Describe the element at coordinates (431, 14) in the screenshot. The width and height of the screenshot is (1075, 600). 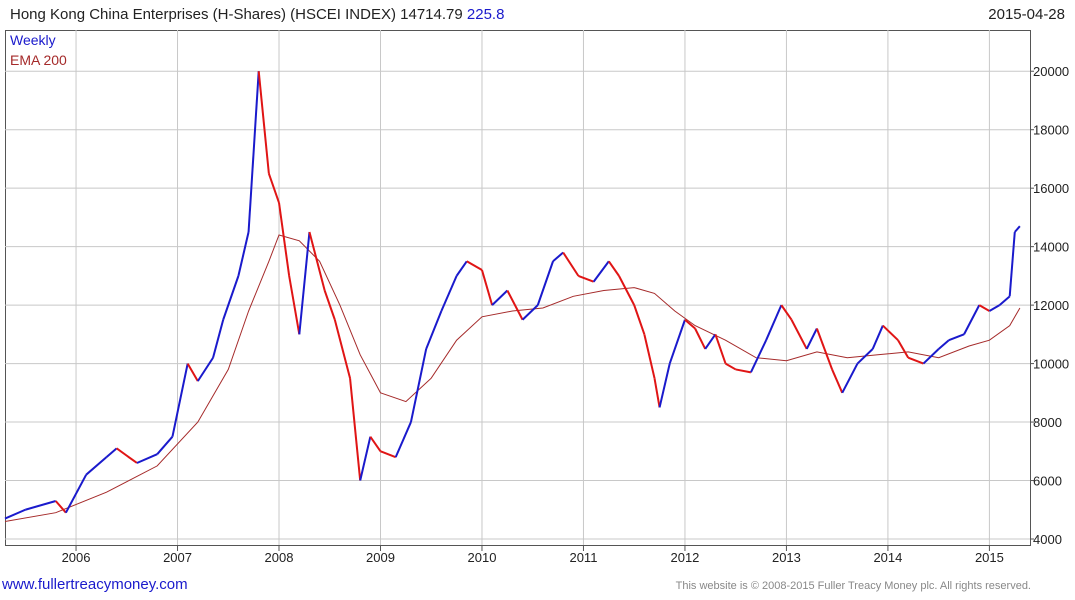
I see `last-value: 14714.79` at that location.